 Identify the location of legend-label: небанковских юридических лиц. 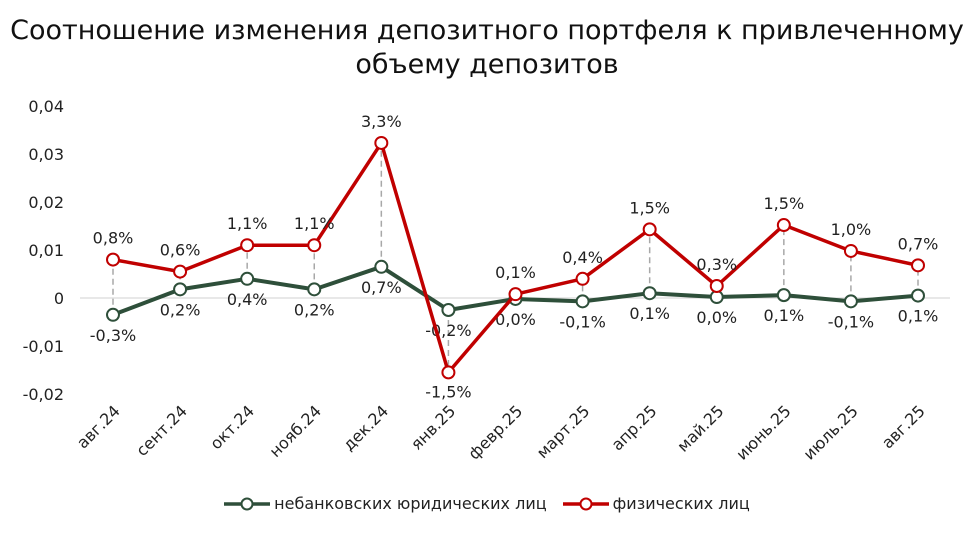
(410, 503).